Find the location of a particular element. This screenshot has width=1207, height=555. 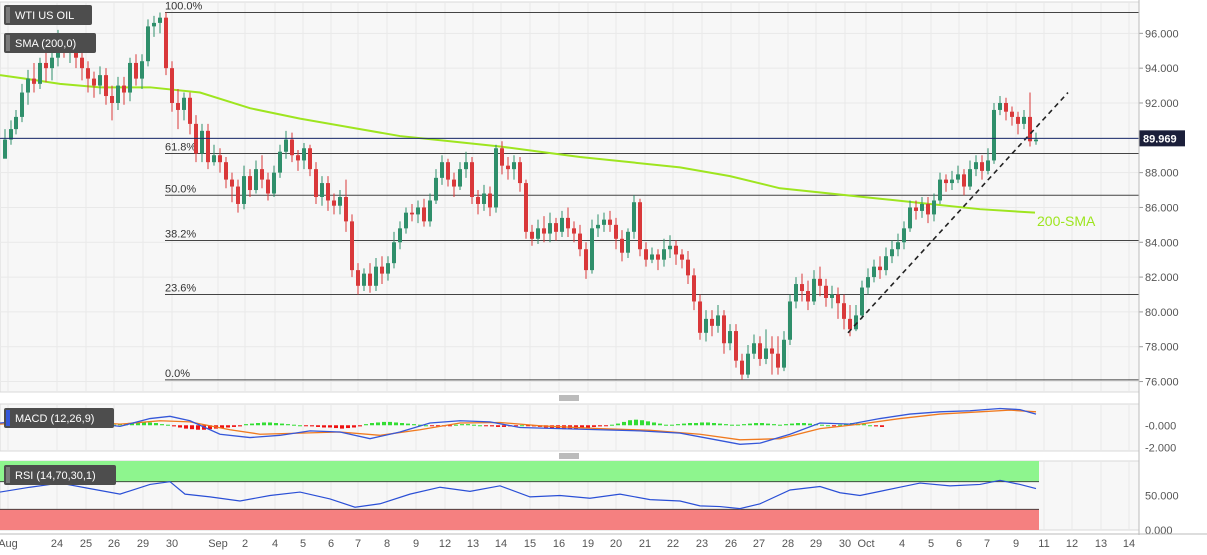

y-tick-label: 80.000 is located at coordinates (1162, 313).